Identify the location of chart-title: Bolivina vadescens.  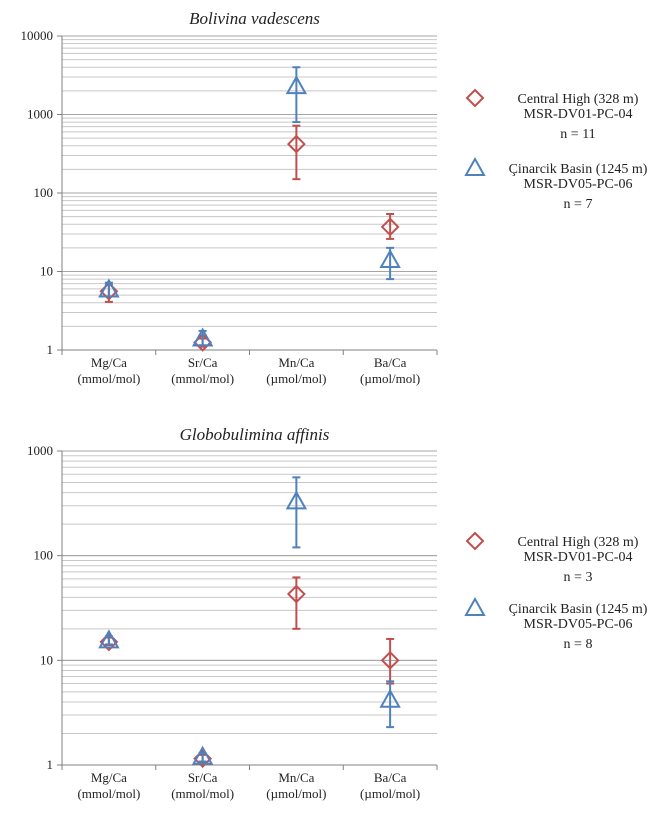
(254, 18).